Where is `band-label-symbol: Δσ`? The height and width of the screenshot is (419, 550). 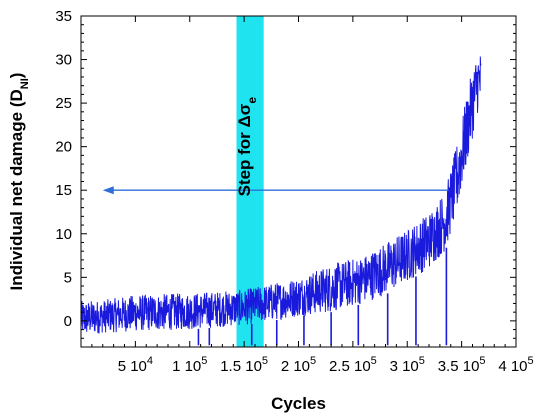 band-label-symbol: Δσ is located at coordinates (244, 115).